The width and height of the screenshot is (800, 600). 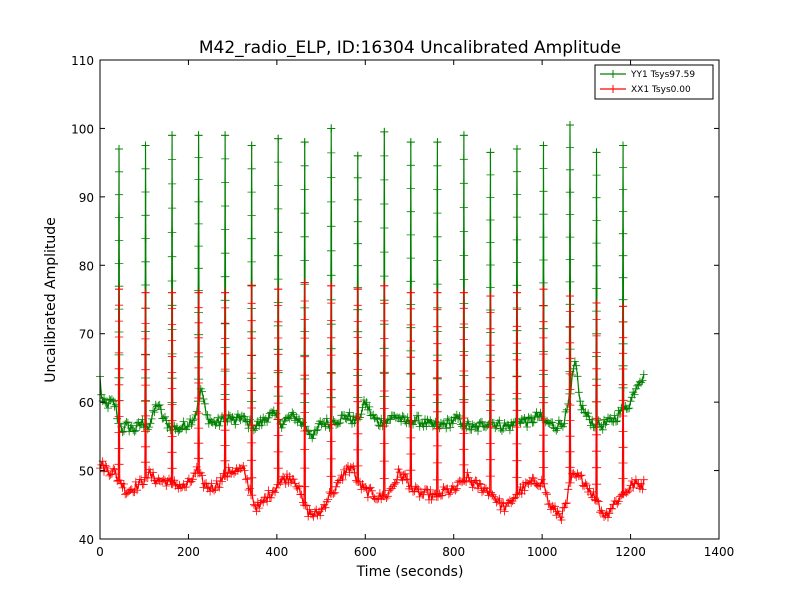 What do you see at coordinates (100, 552) in the screenshot?
I see `x-tick-label: 0` at bounding box center [100, 552].